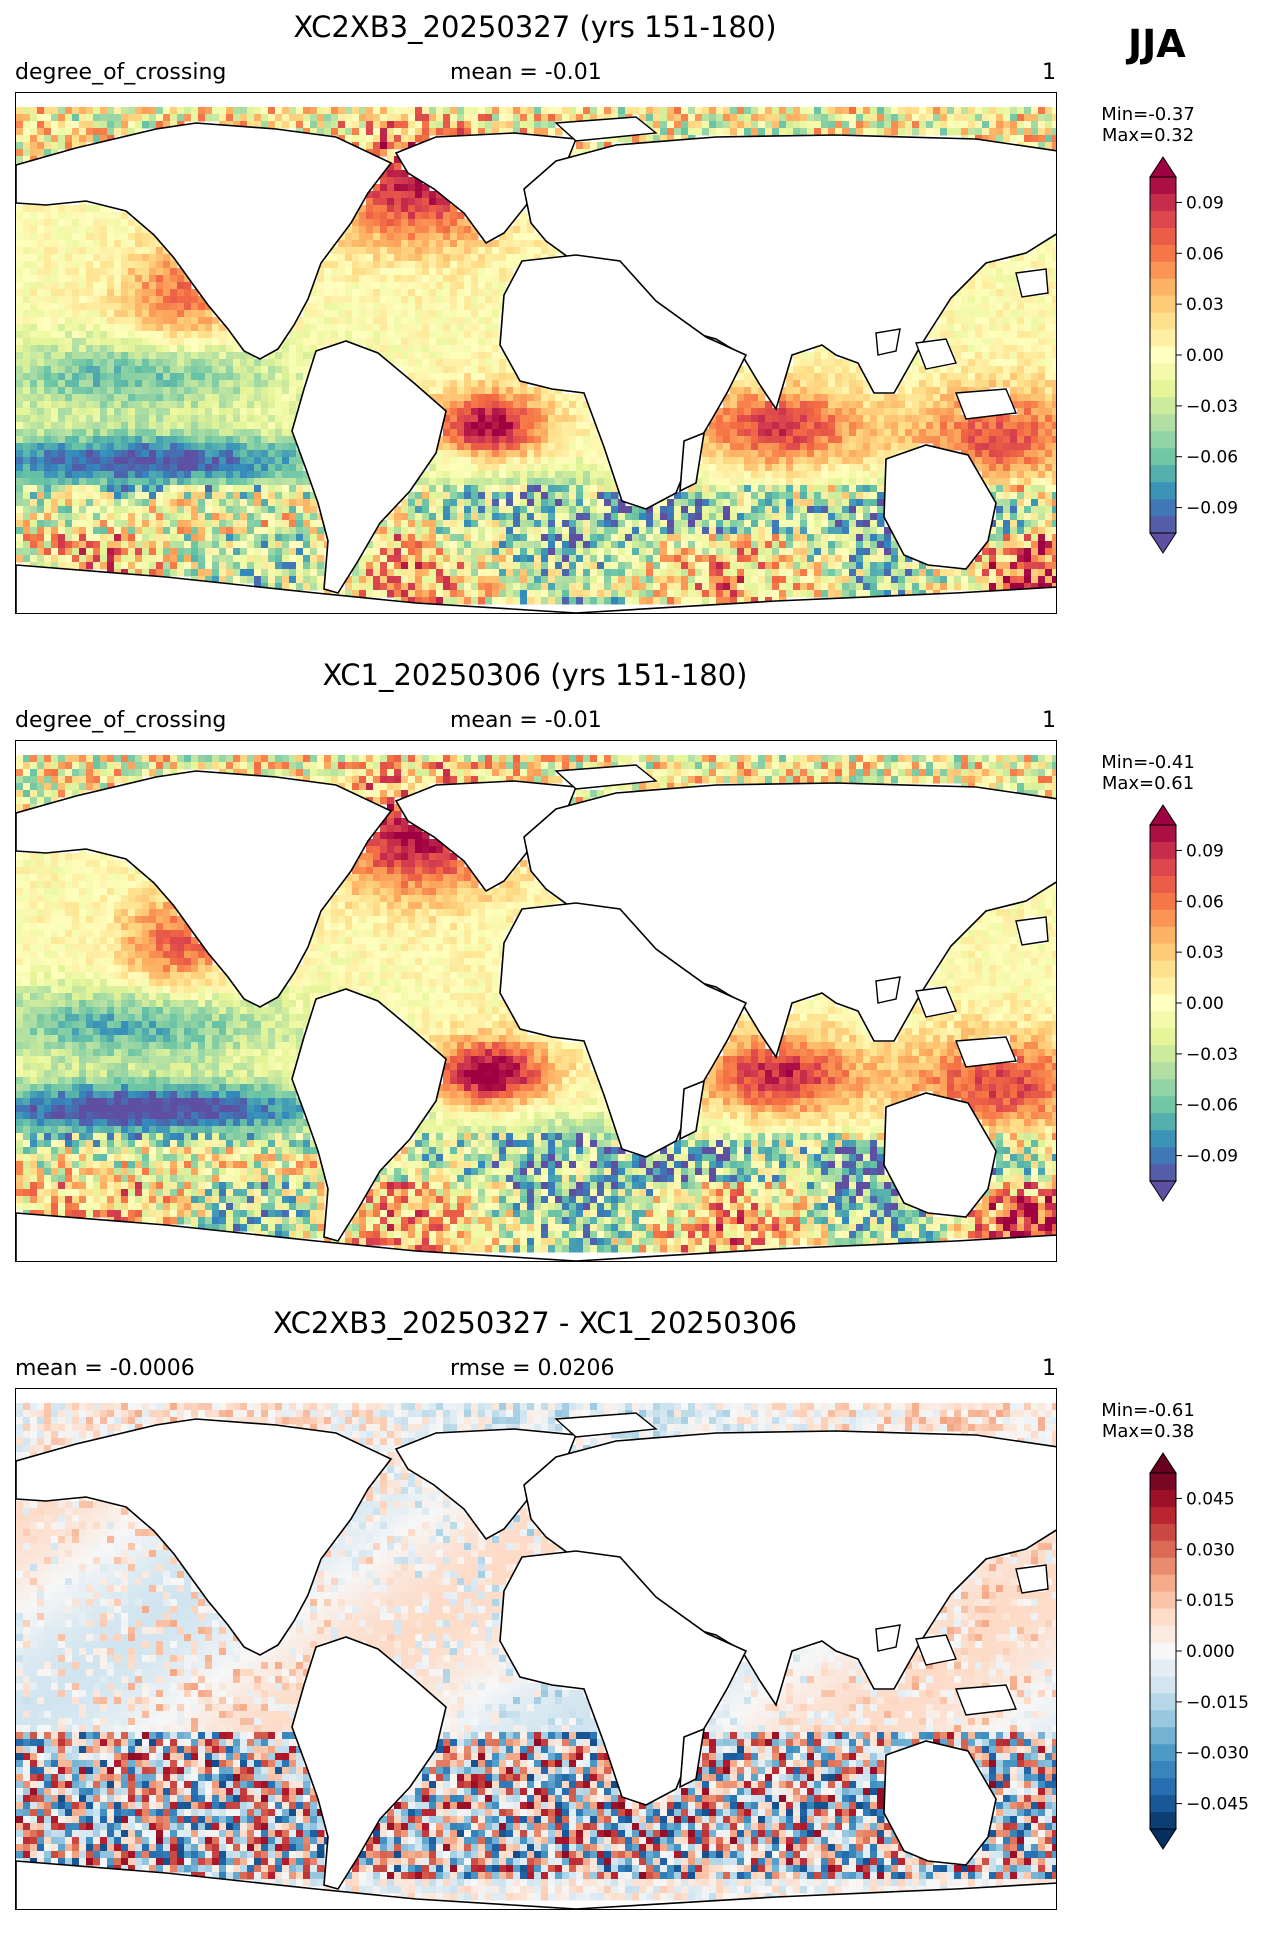 Image resolution: width=1284 pixels, height=1939 pixels. Describe the element at coordinates (1217, 1703) in the screenshot. I see `colorbar-tick-label: −0.015` at that location.